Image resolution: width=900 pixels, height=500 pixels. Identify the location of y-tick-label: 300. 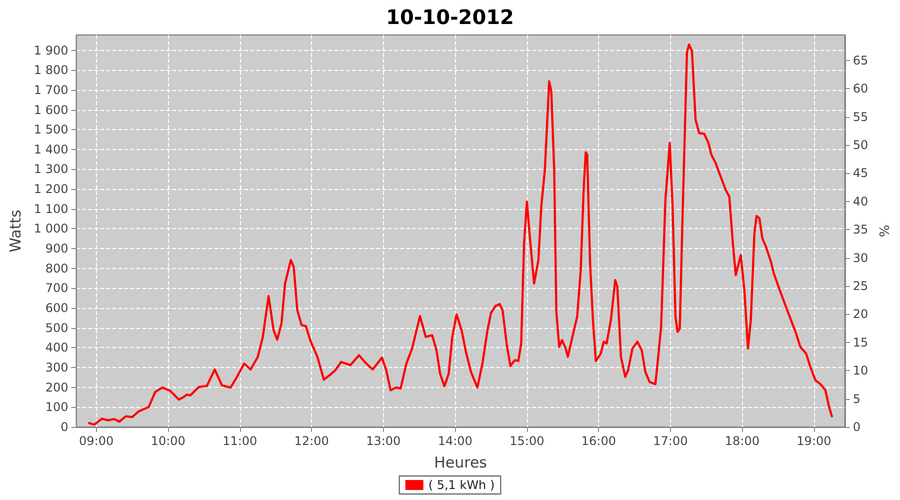
(56, 367).